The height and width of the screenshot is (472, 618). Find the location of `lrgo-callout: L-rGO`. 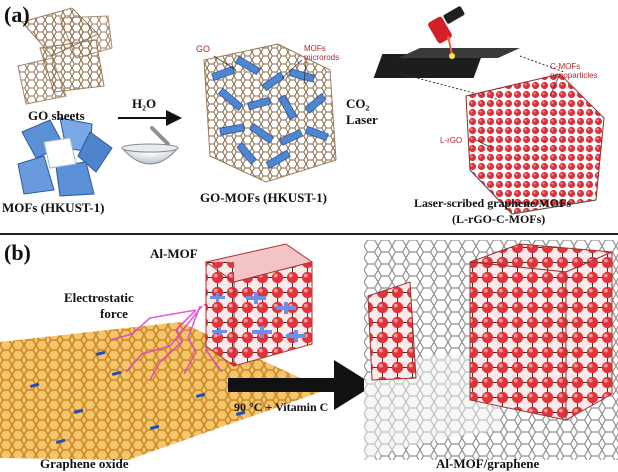

lrgo-callout: L-rGO is located at coordinates (451, 140).